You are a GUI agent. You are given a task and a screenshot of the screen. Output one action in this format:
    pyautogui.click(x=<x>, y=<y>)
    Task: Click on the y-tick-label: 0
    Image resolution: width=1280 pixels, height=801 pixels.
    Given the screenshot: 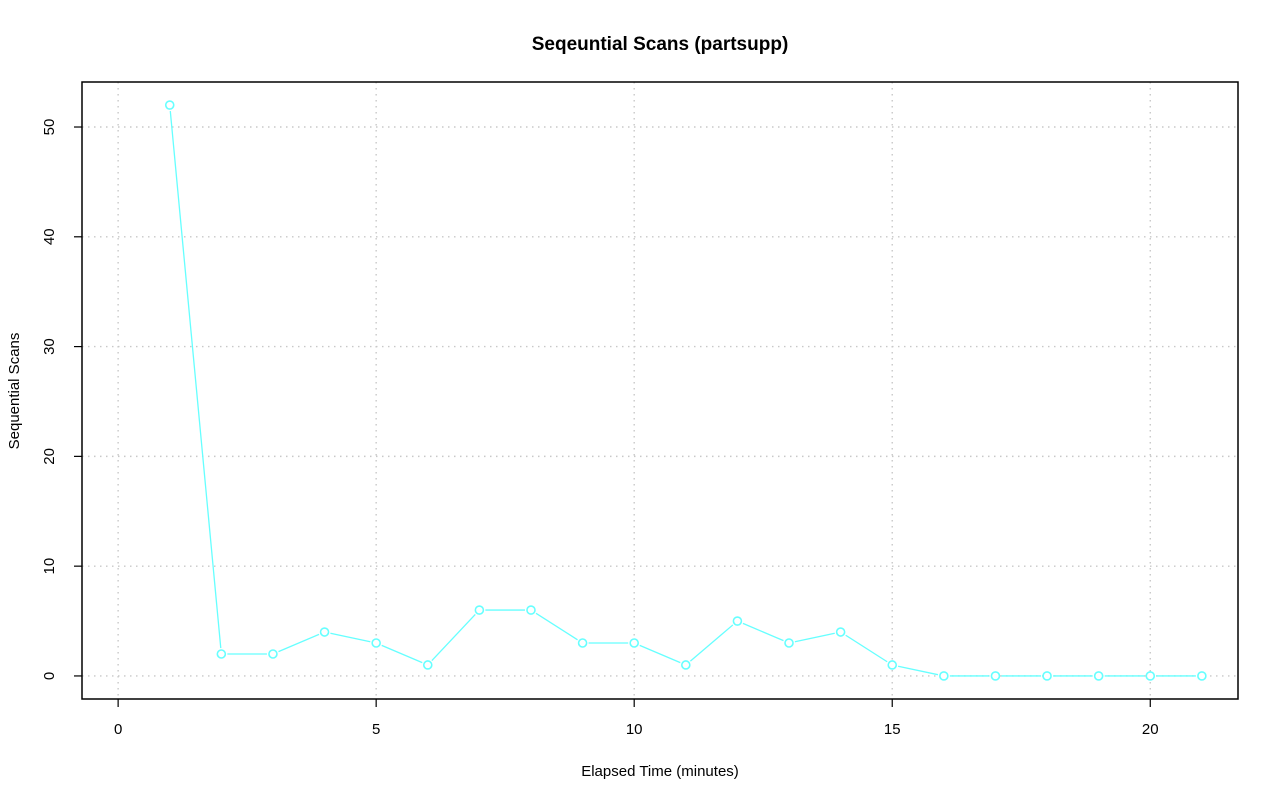 What is the action you would take?
    pyautogui.click(x=49, y=676)
    